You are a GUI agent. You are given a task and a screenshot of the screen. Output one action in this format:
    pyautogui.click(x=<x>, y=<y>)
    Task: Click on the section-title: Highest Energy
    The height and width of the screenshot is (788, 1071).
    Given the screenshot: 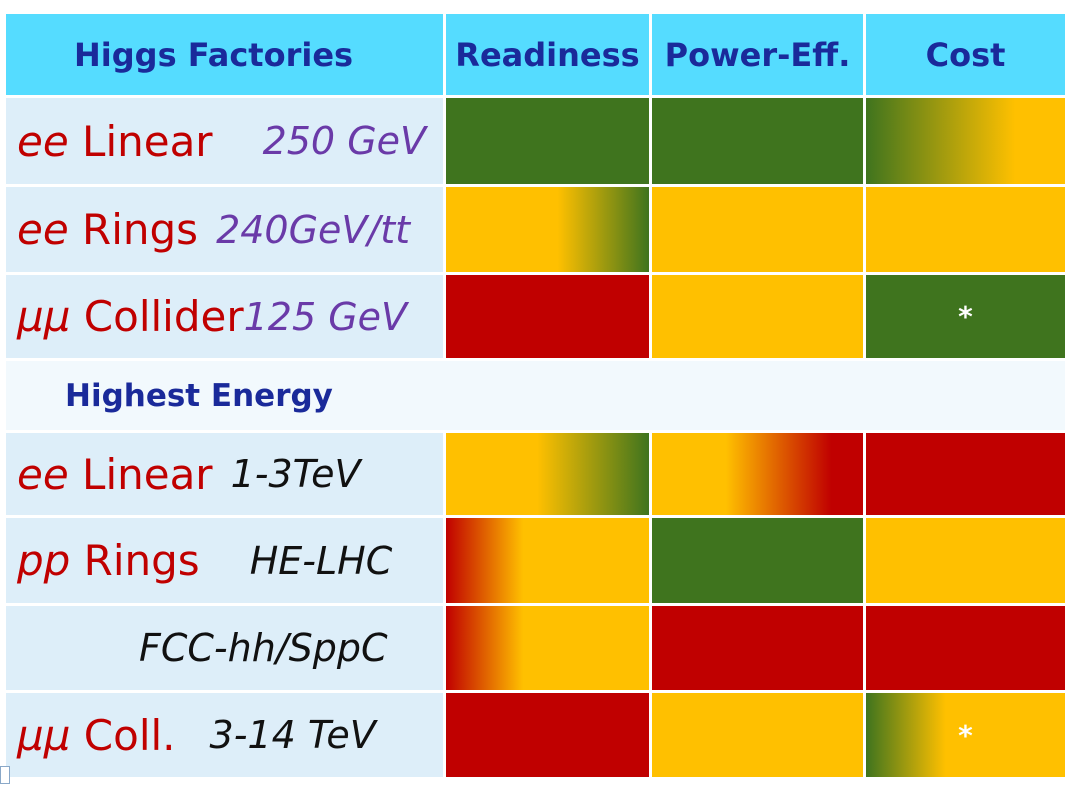 What is the action you would take?
    pyautogui.click(x=199, y=395)
    